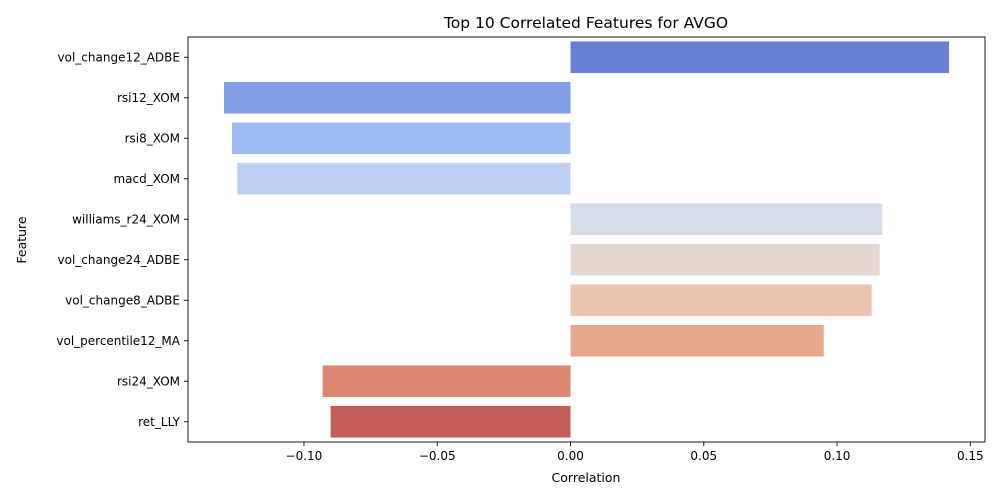 This screenshot has height=500, width=1000. I want to click on bar-vol_change24_ADBE, so click(725, 259).